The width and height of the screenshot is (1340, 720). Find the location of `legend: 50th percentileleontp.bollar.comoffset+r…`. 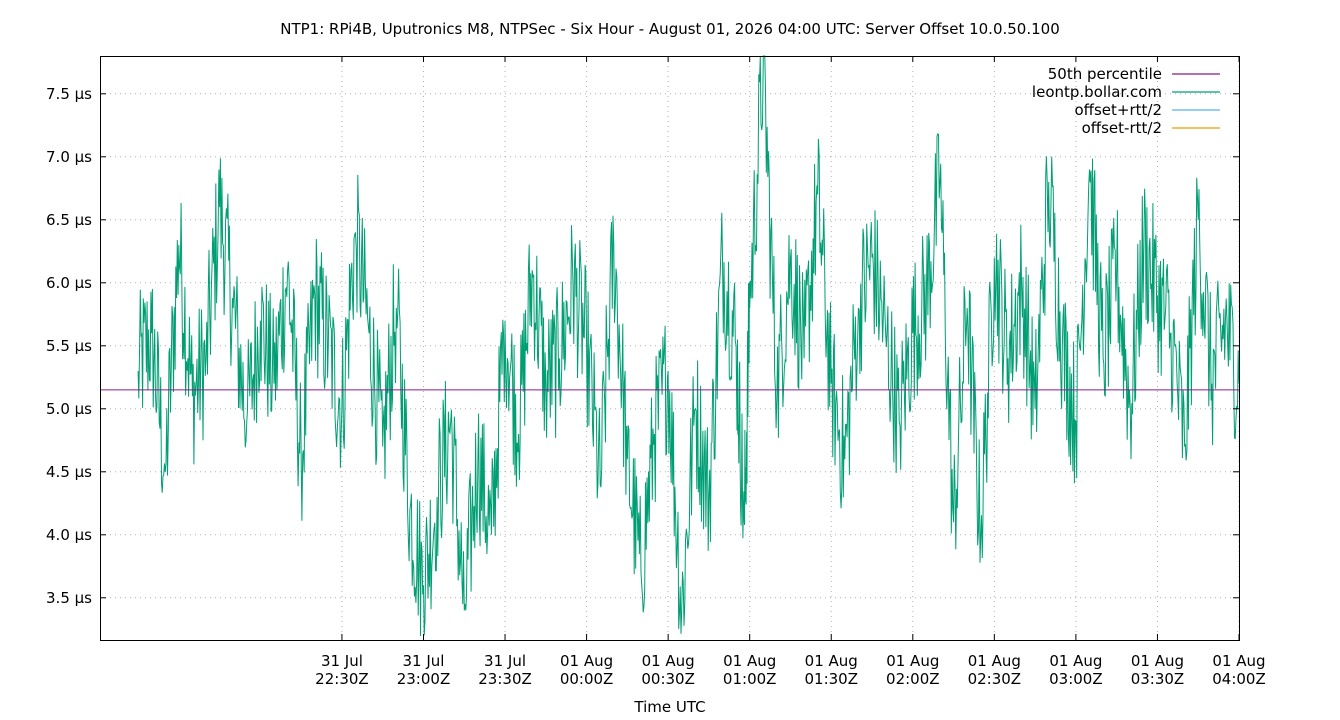

legend: 50th percentileleontp.bollar.comoffset+r… is located at coordinates (1126, 101).